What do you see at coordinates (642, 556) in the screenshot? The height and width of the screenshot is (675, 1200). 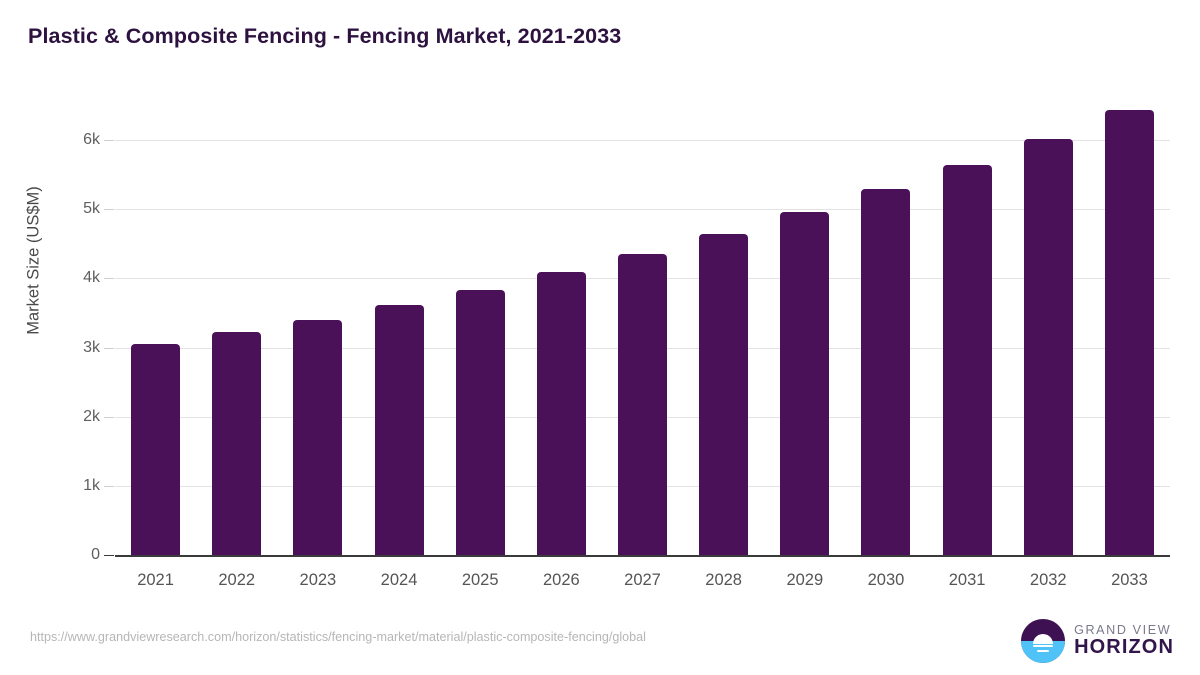 I see `x-axis-line` at bounding box center [642, 556].